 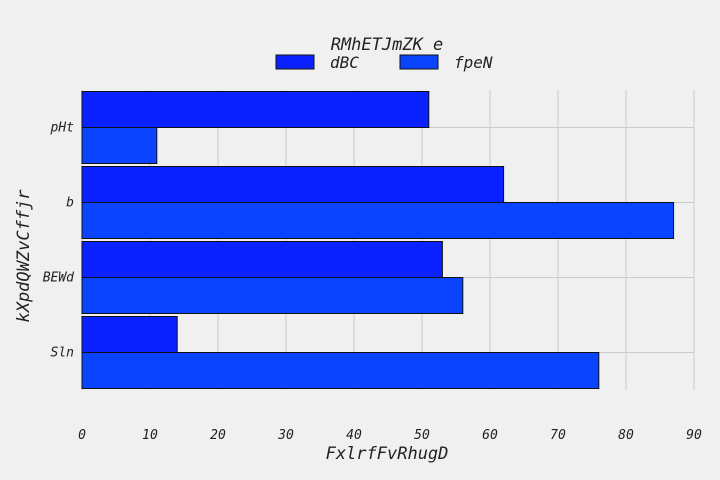 What do you see at coordinates (473, 62) in the screenshot?
I see `legend-label-fpeN: fpeN` at bounding box center [473, 62].